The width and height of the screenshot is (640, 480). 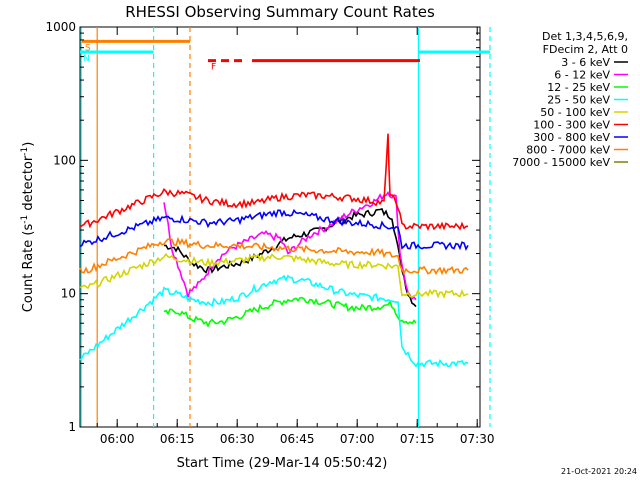 I want to click on x-tick-label: 07:30, so click(x=477, y=439).